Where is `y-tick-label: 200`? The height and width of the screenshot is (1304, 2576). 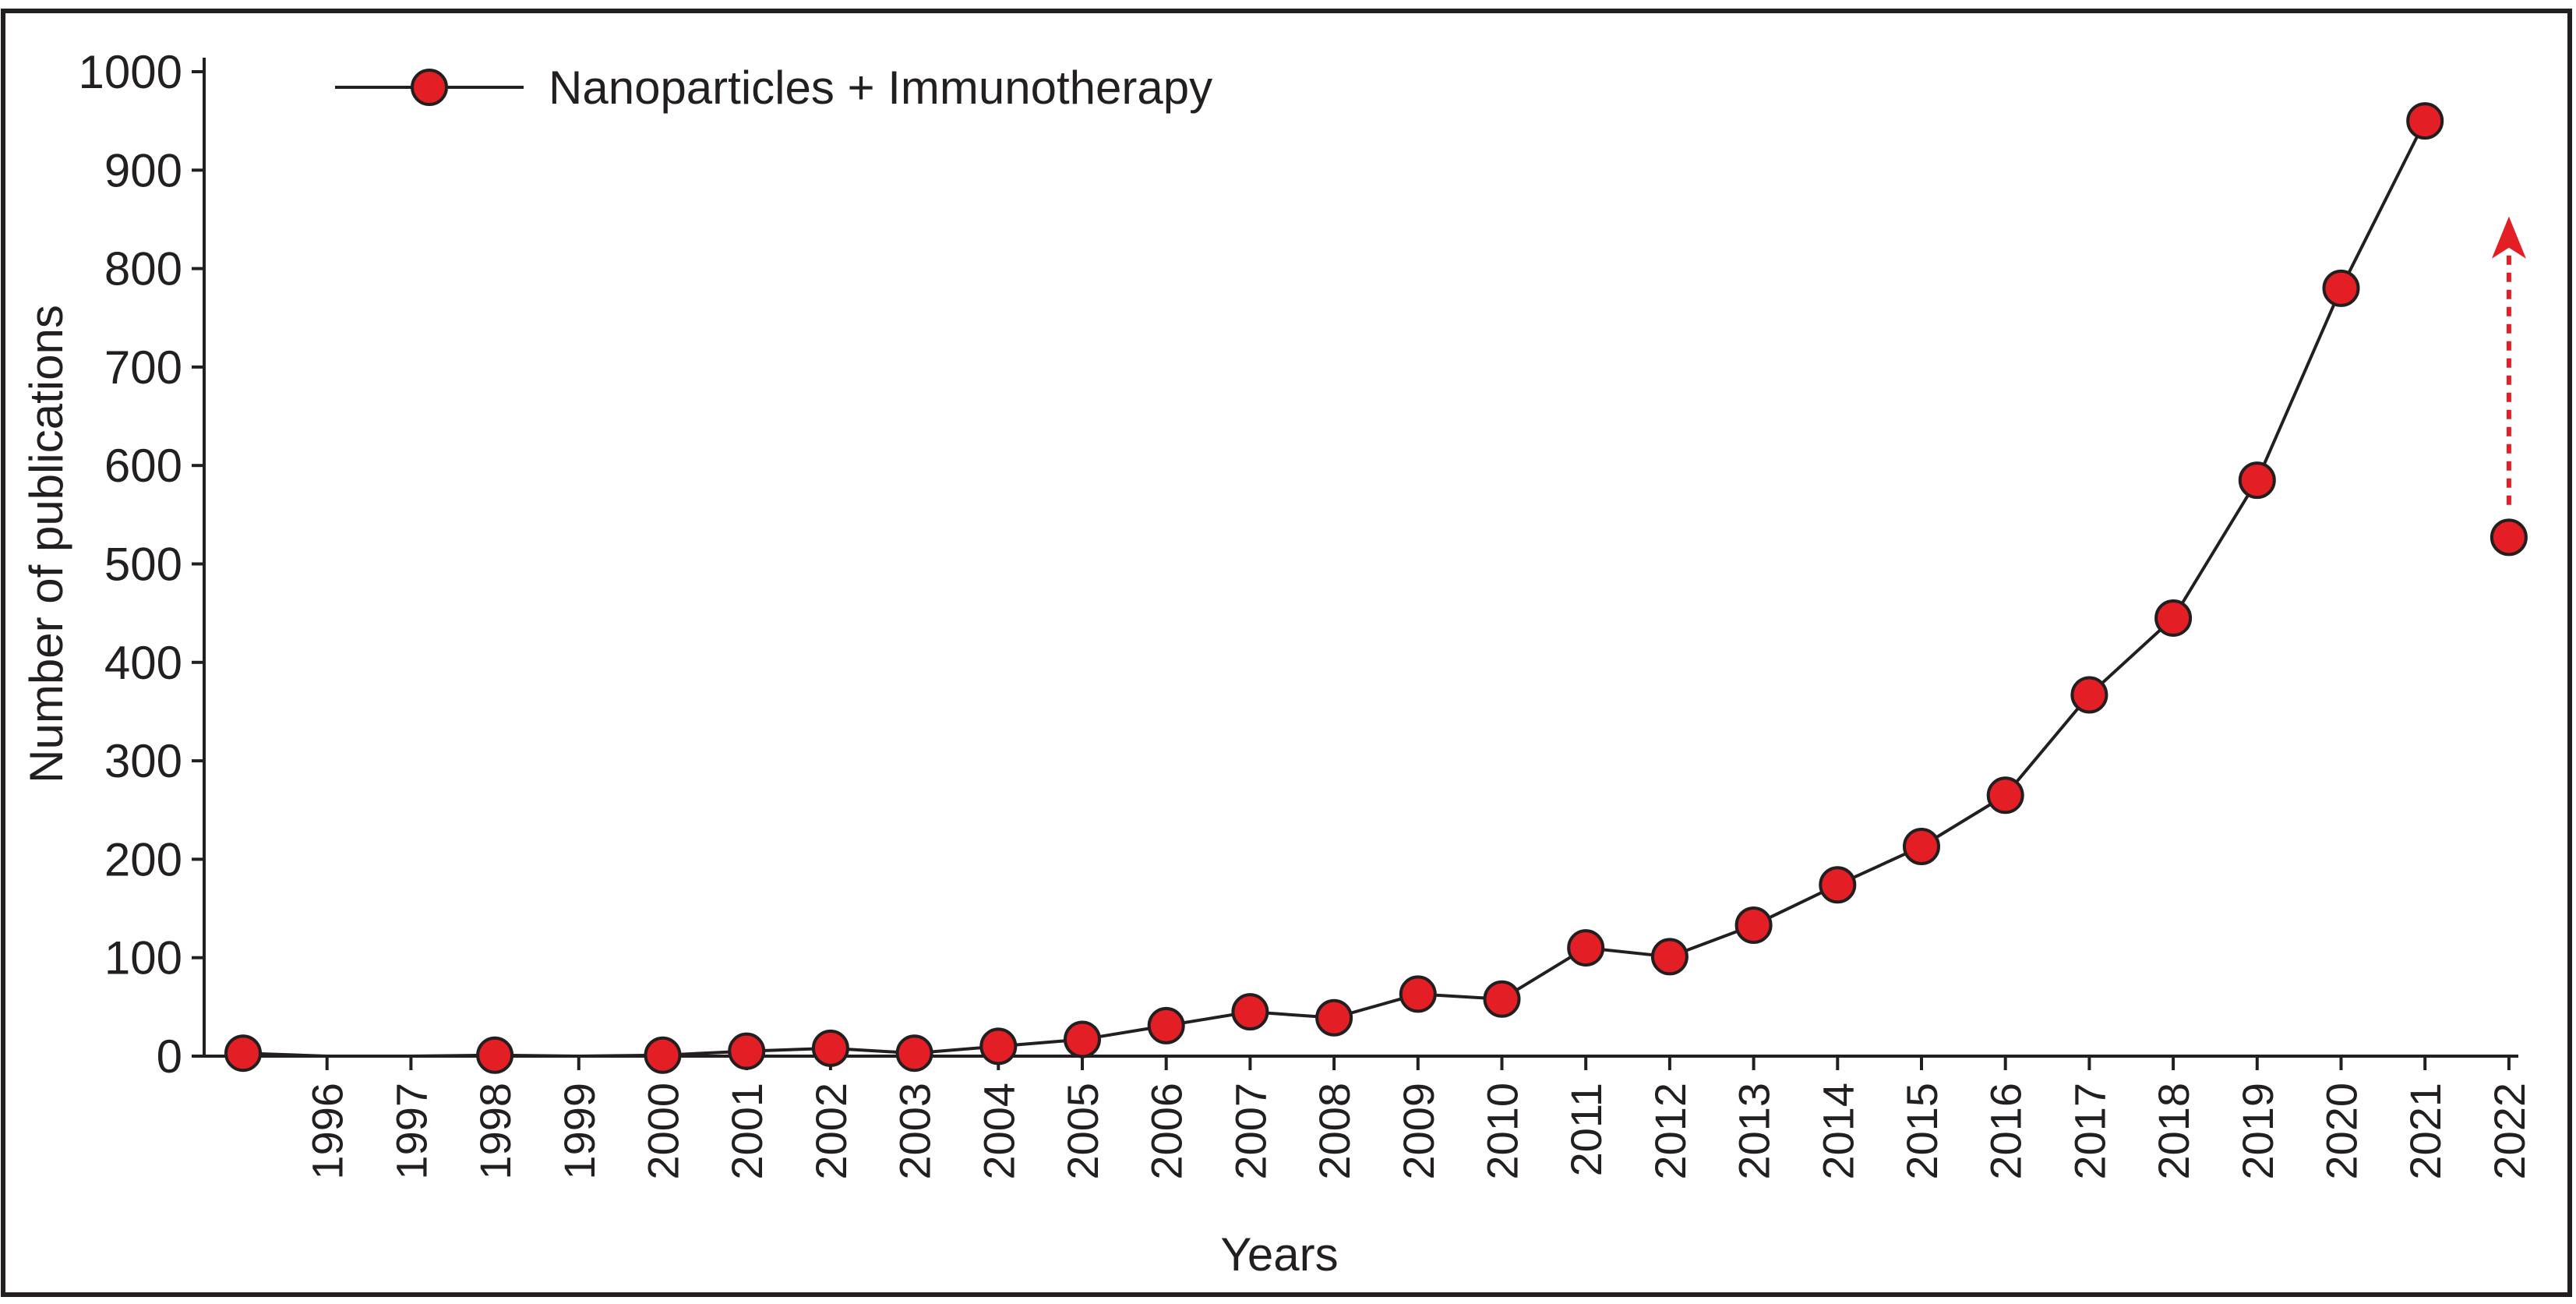 y-tick-label: 200 is located at coordinates (143, 859).